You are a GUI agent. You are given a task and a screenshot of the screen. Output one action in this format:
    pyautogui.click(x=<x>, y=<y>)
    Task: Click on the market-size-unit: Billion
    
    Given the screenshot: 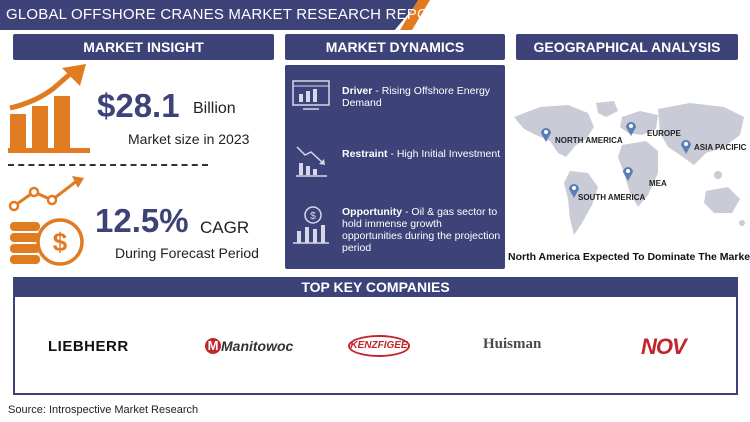 What is the action you would take?
    pyautogui.click(x=214, y=108)
    